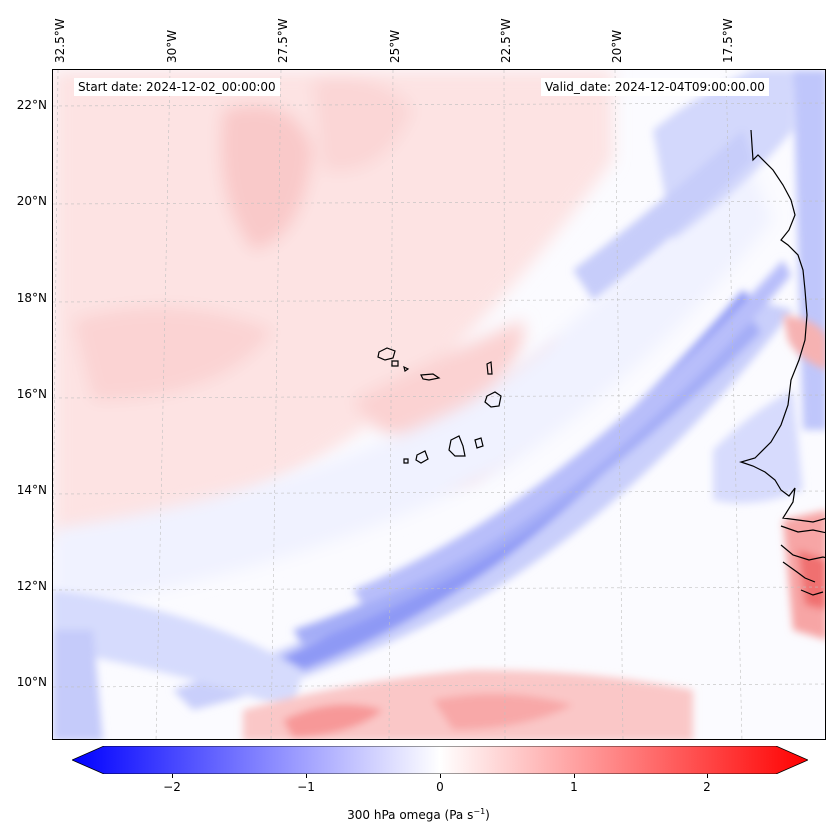 The image size is (837, 839). Describe the element at coordinates (617, 46) in the screenshot. I see `lon-label-20w: 20°W` at that location.